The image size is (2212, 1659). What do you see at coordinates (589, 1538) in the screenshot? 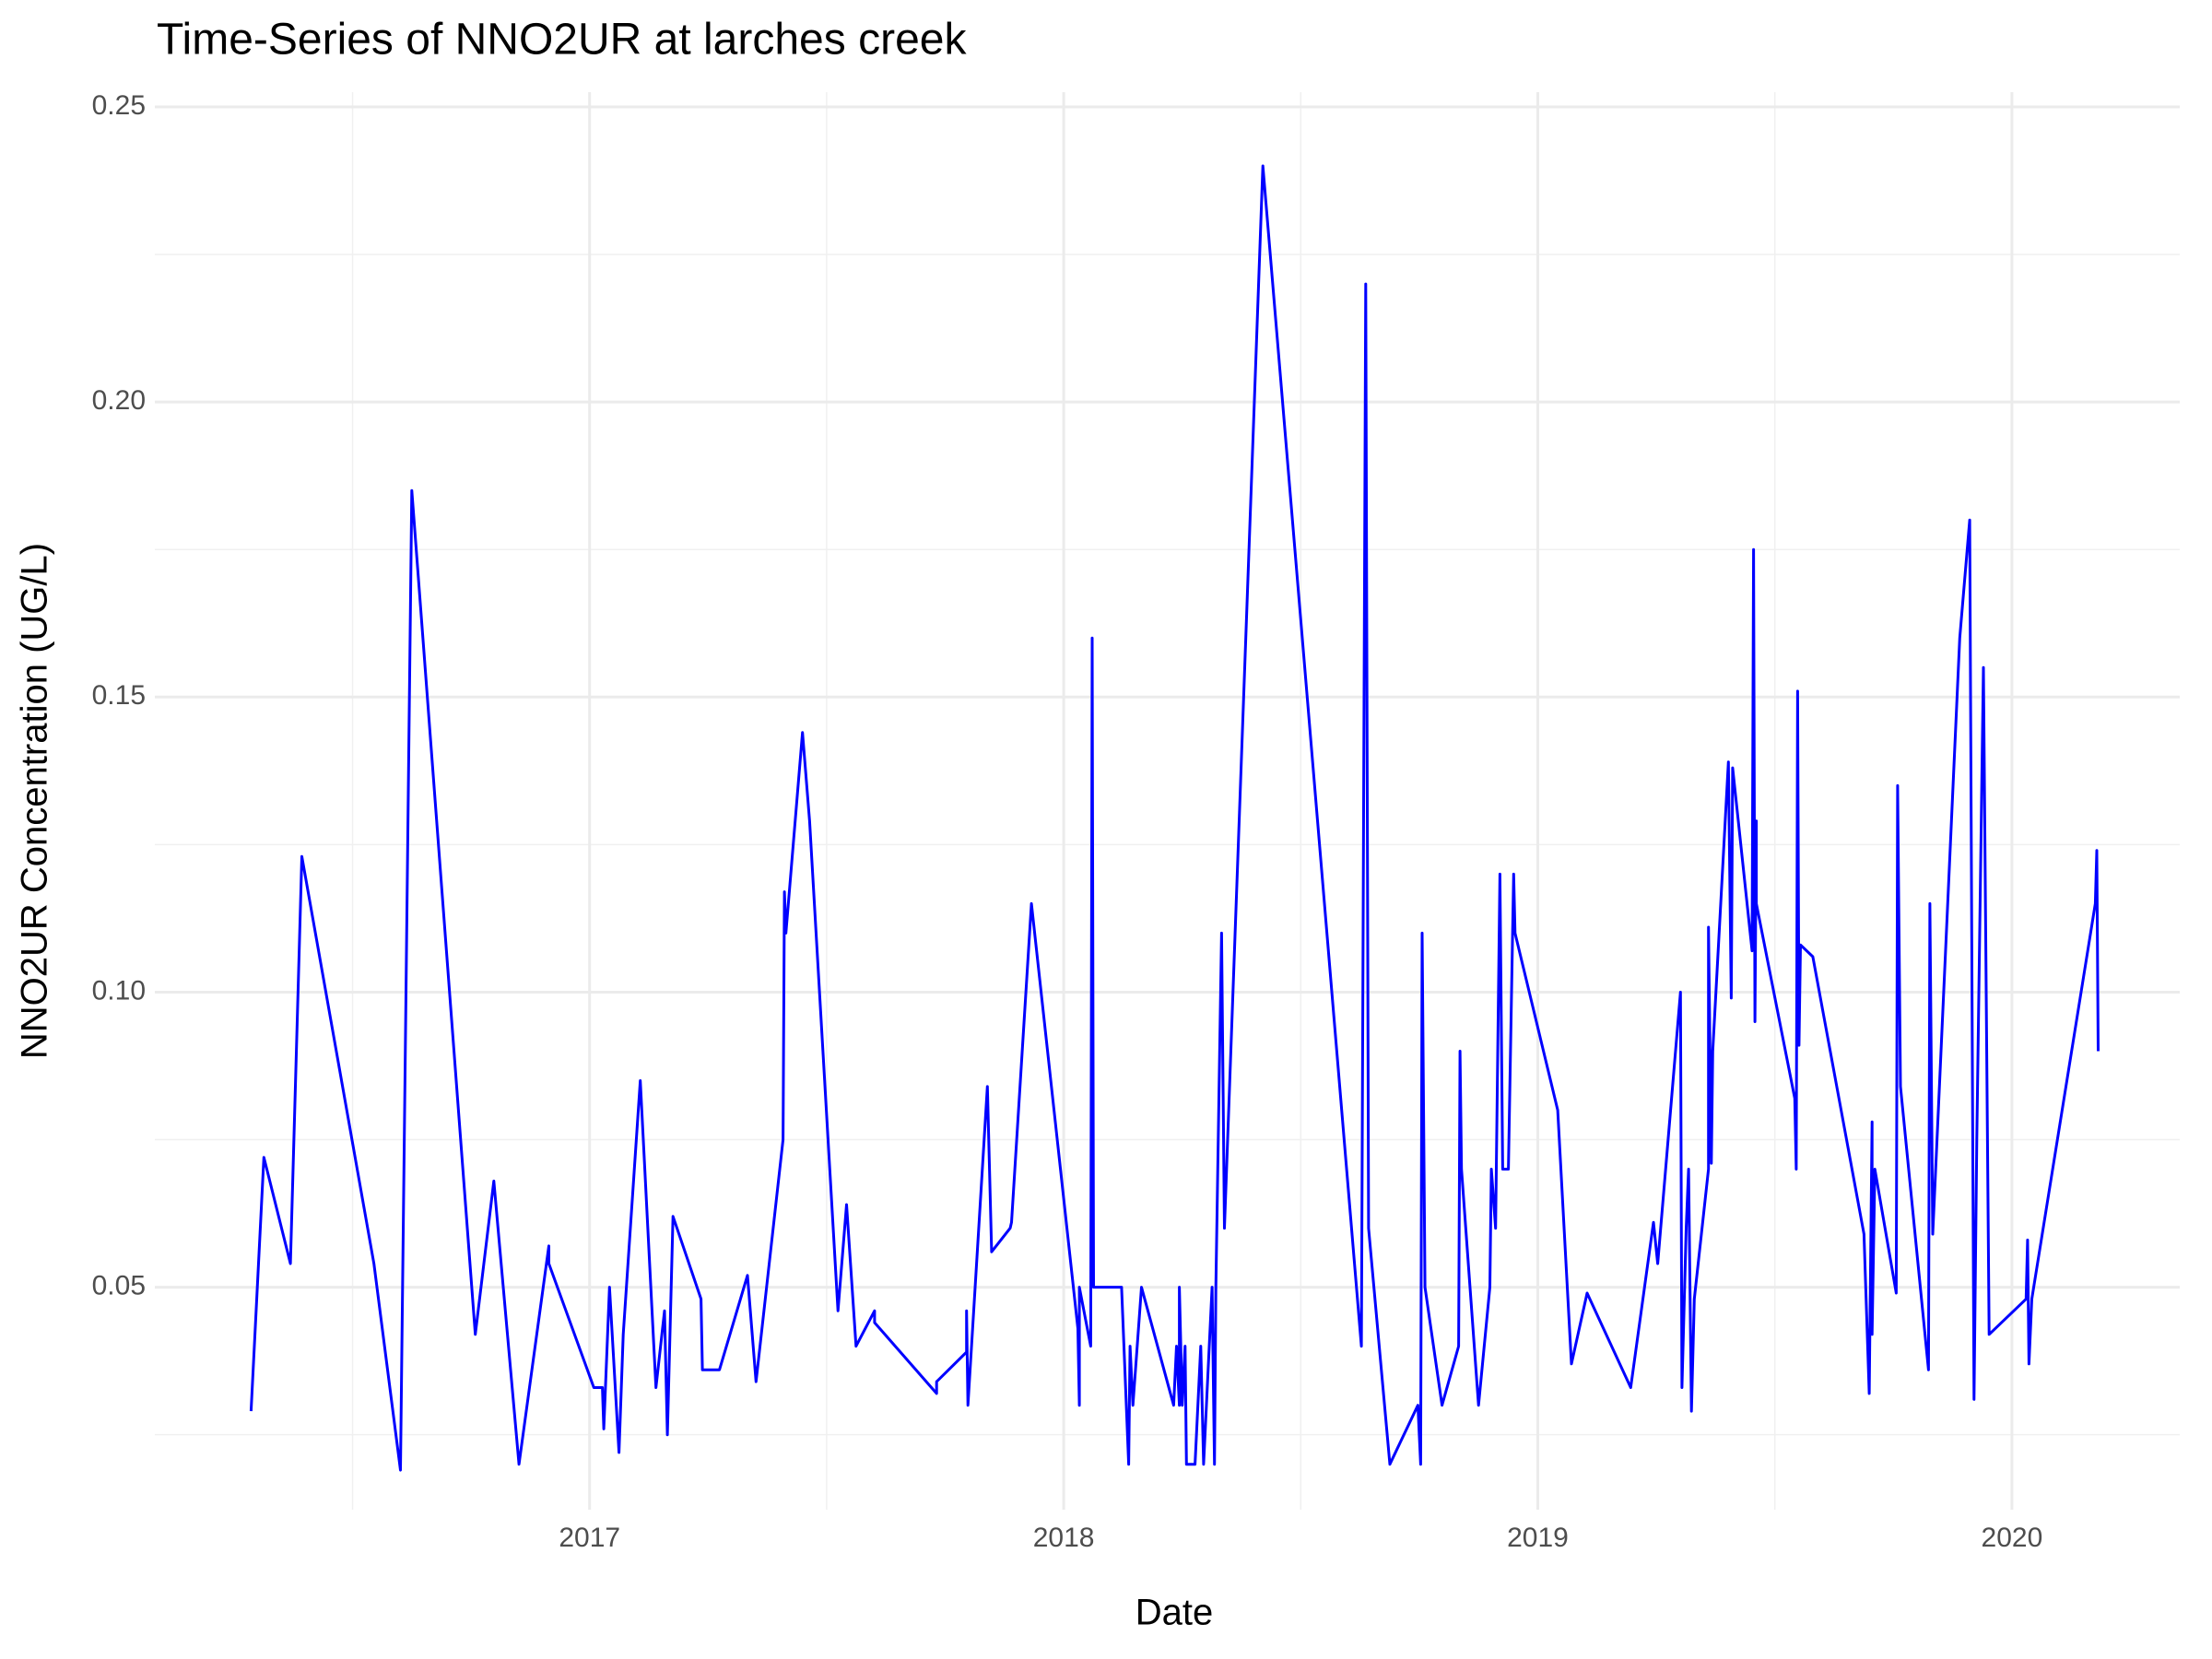
I see `x-tick-label: 2017` at bounding box center [589, 1538].